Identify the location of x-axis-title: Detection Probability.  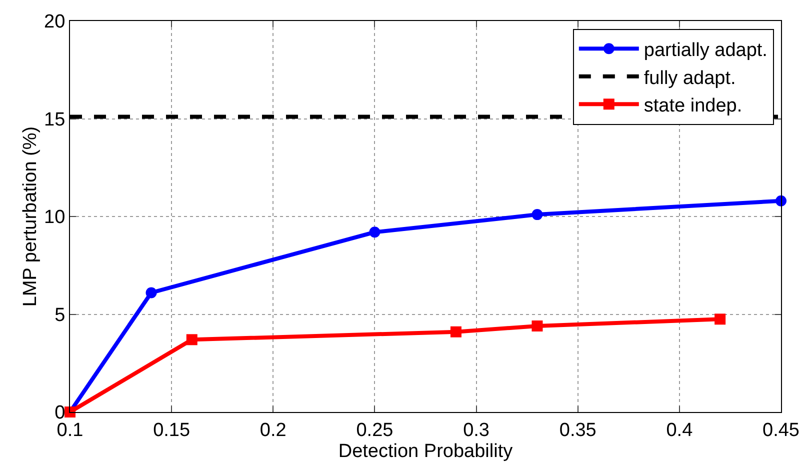
(426, 451).